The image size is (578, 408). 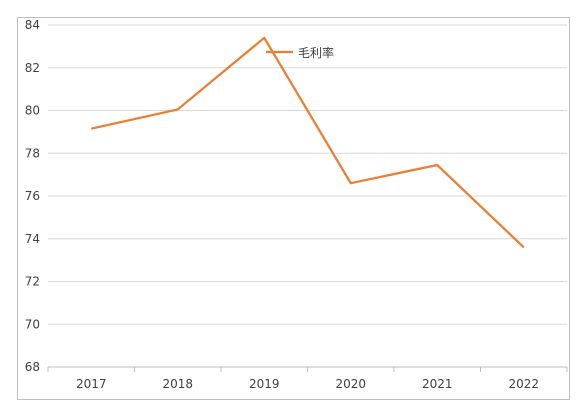 I want to click on x-tick-label-2021: 2021, so click(x=437, y=384).